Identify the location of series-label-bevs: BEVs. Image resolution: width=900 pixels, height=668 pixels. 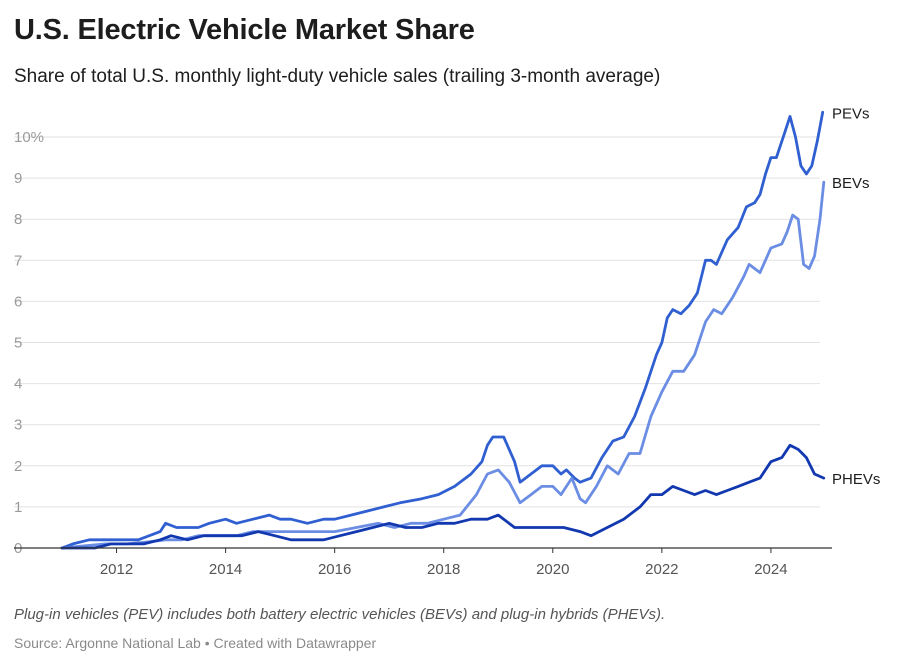
(851, 183).